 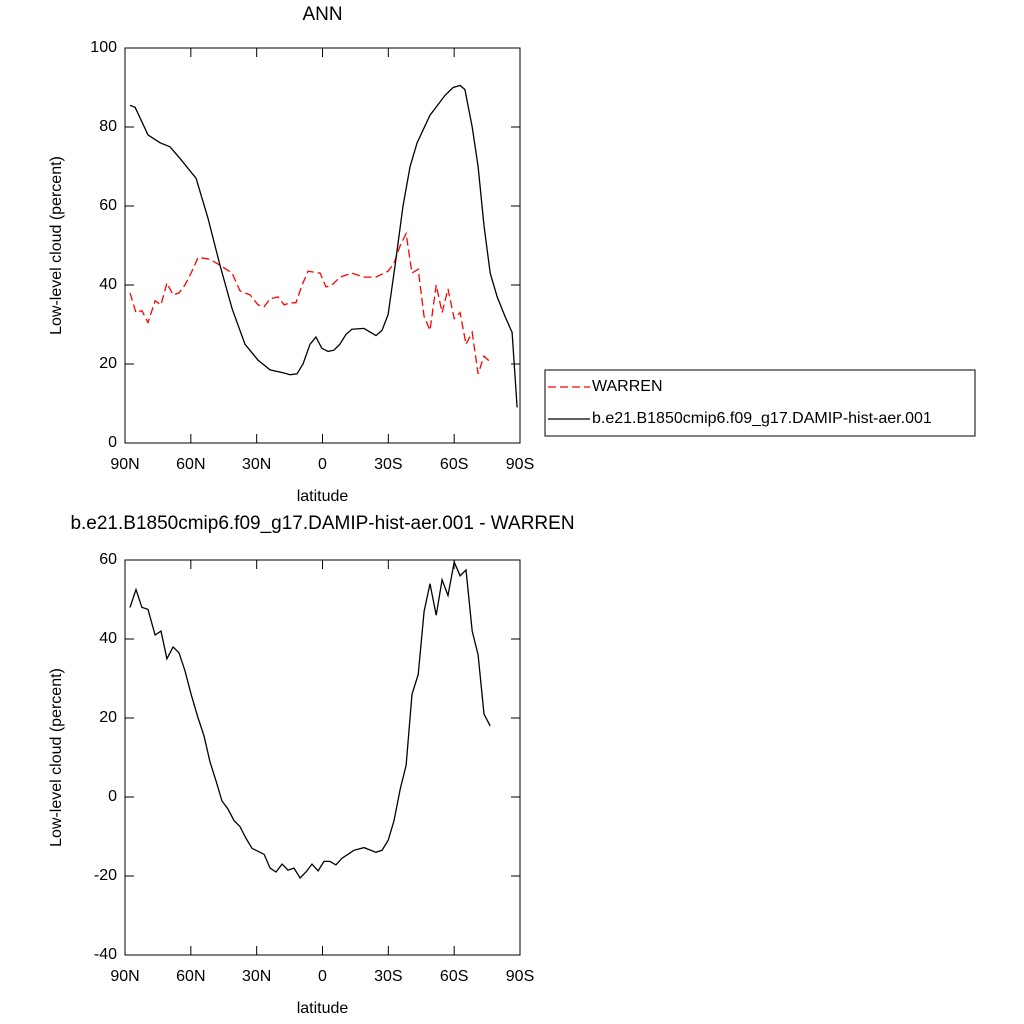 I want to click on y-tick-label: -20, so click(x=105, y=875).